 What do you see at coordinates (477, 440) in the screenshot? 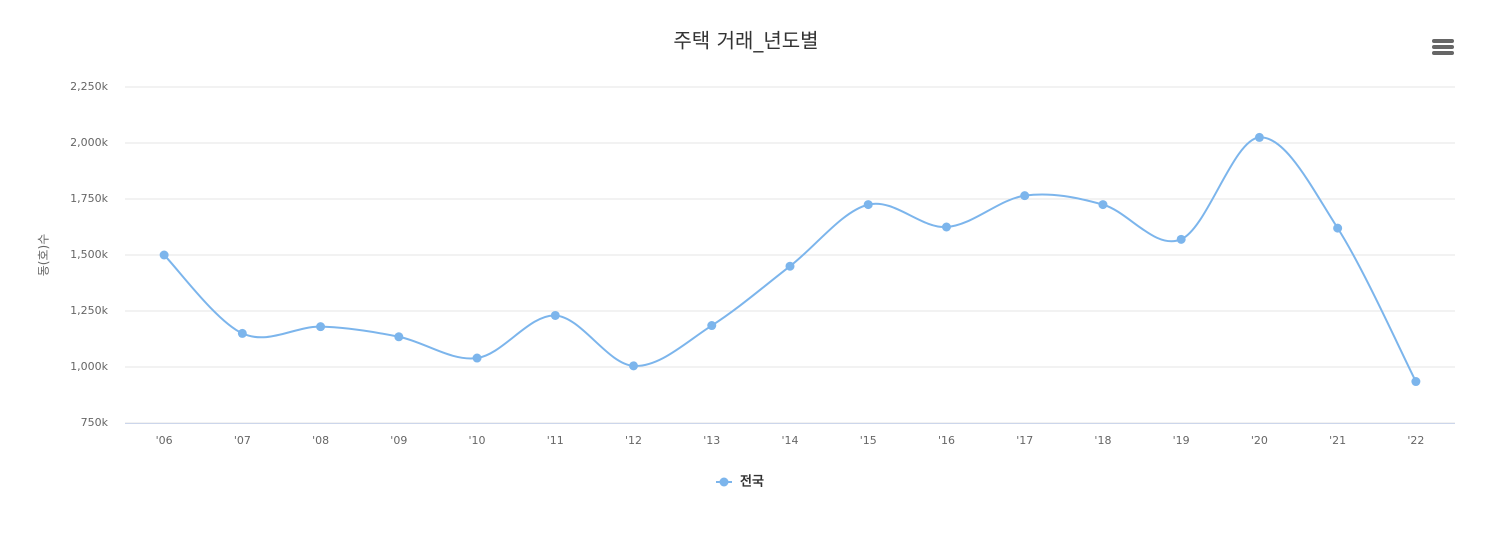
I see `x-tick-label: '10` at bounding box center [477, 440].